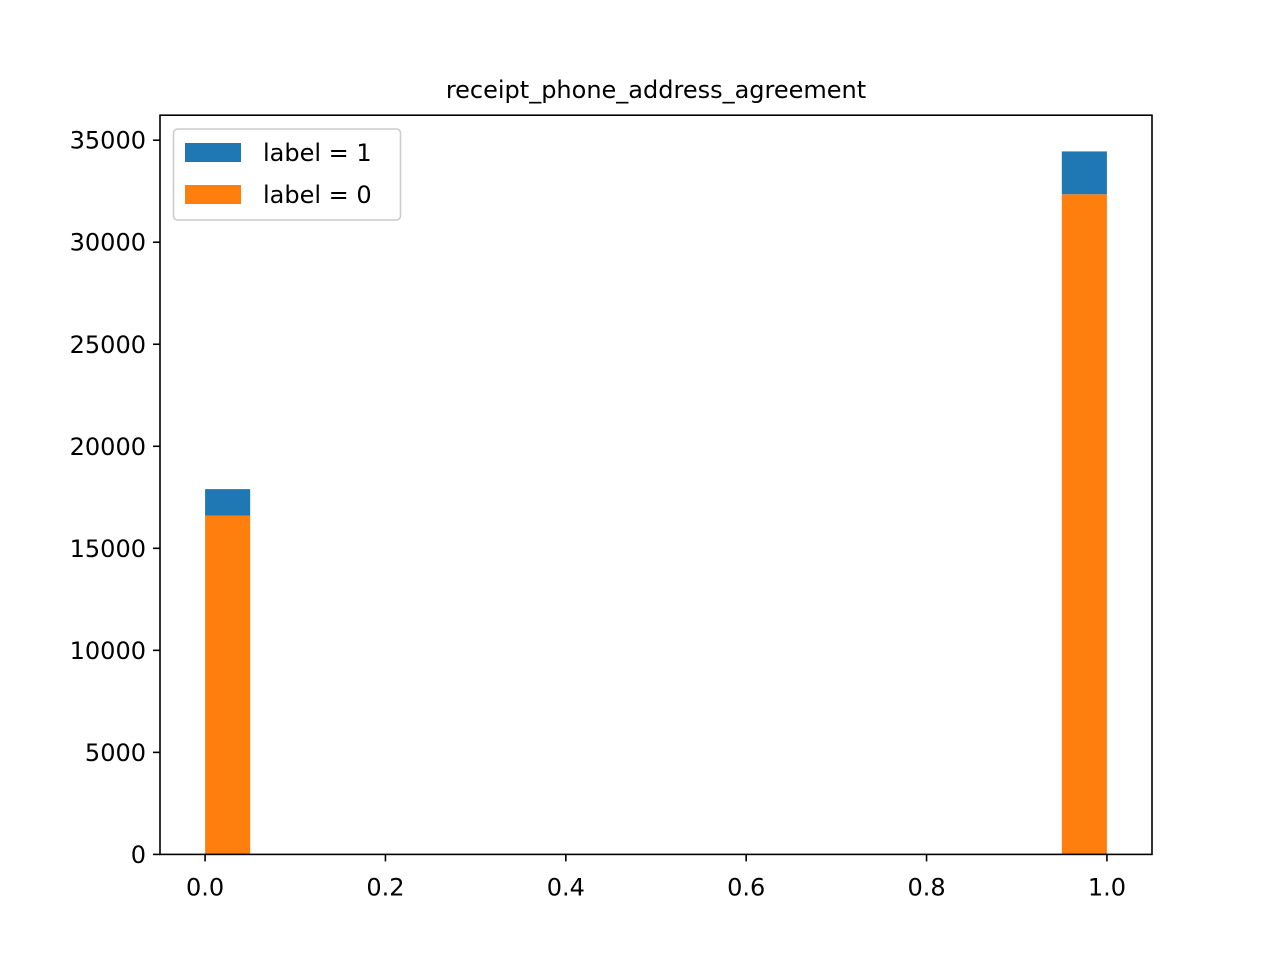  I want to click on y-tick-label: 25000, so click(108, 345).